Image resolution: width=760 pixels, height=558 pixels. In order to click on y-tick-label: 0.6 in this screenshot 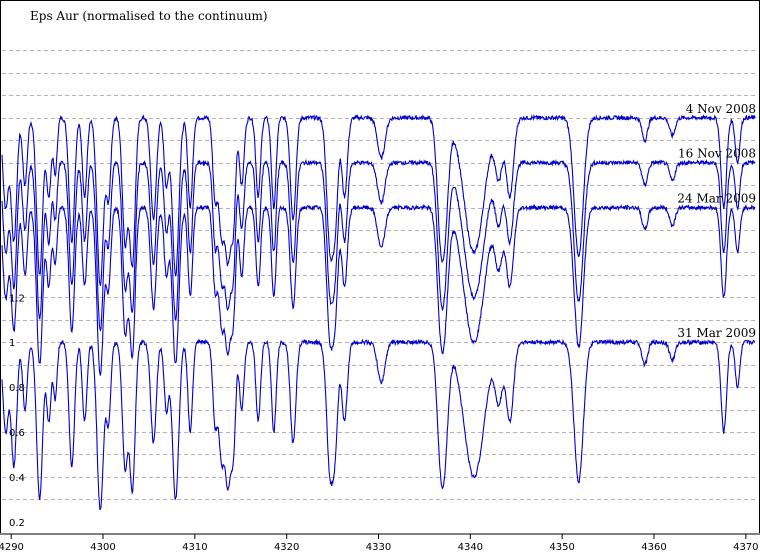, I will do `click(17, 433)`.